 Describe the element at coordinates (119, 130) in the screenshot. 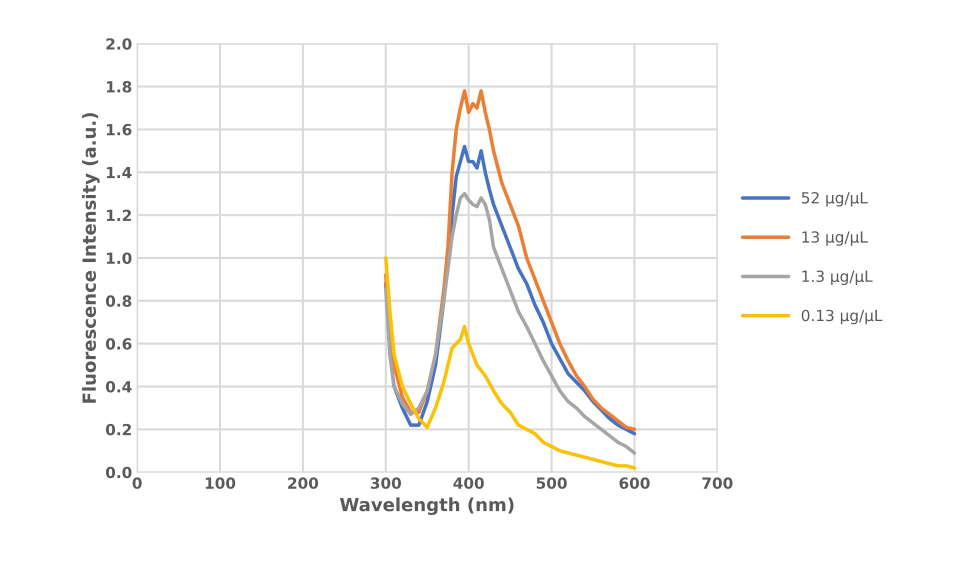

I see `y-tick-label: 1.6` at that location.